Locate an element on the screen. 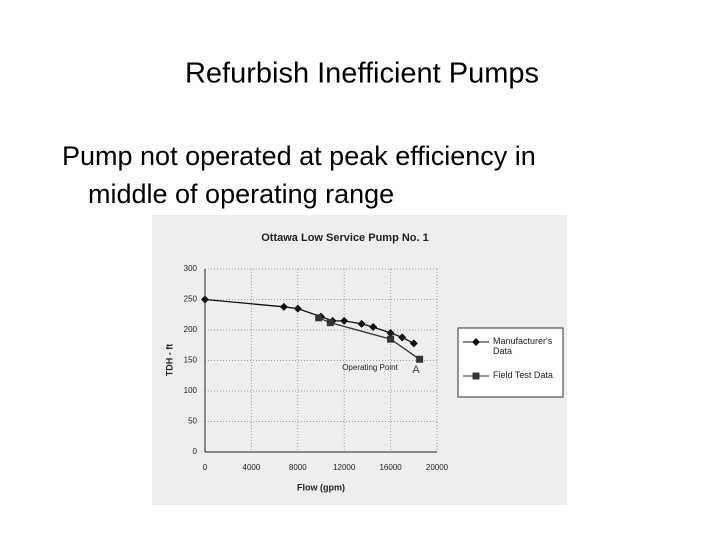 The height and width of the screenshot is (540, 720). y-tick-label: 100 is located at coordinates (191, 390).